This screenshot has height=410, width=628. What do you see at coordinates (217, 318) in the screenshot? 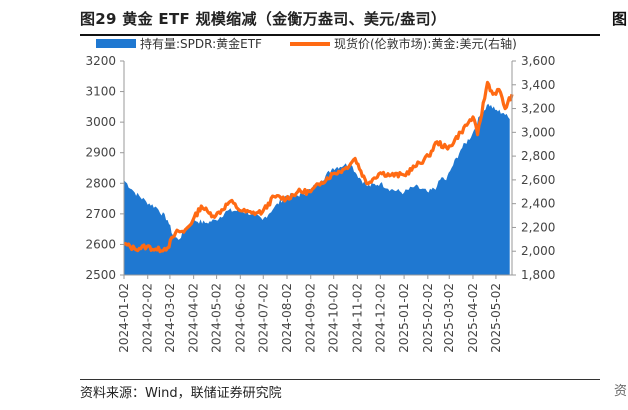
I see `x-tick-label: 2024-05-02` at bounding box center [217, 318].